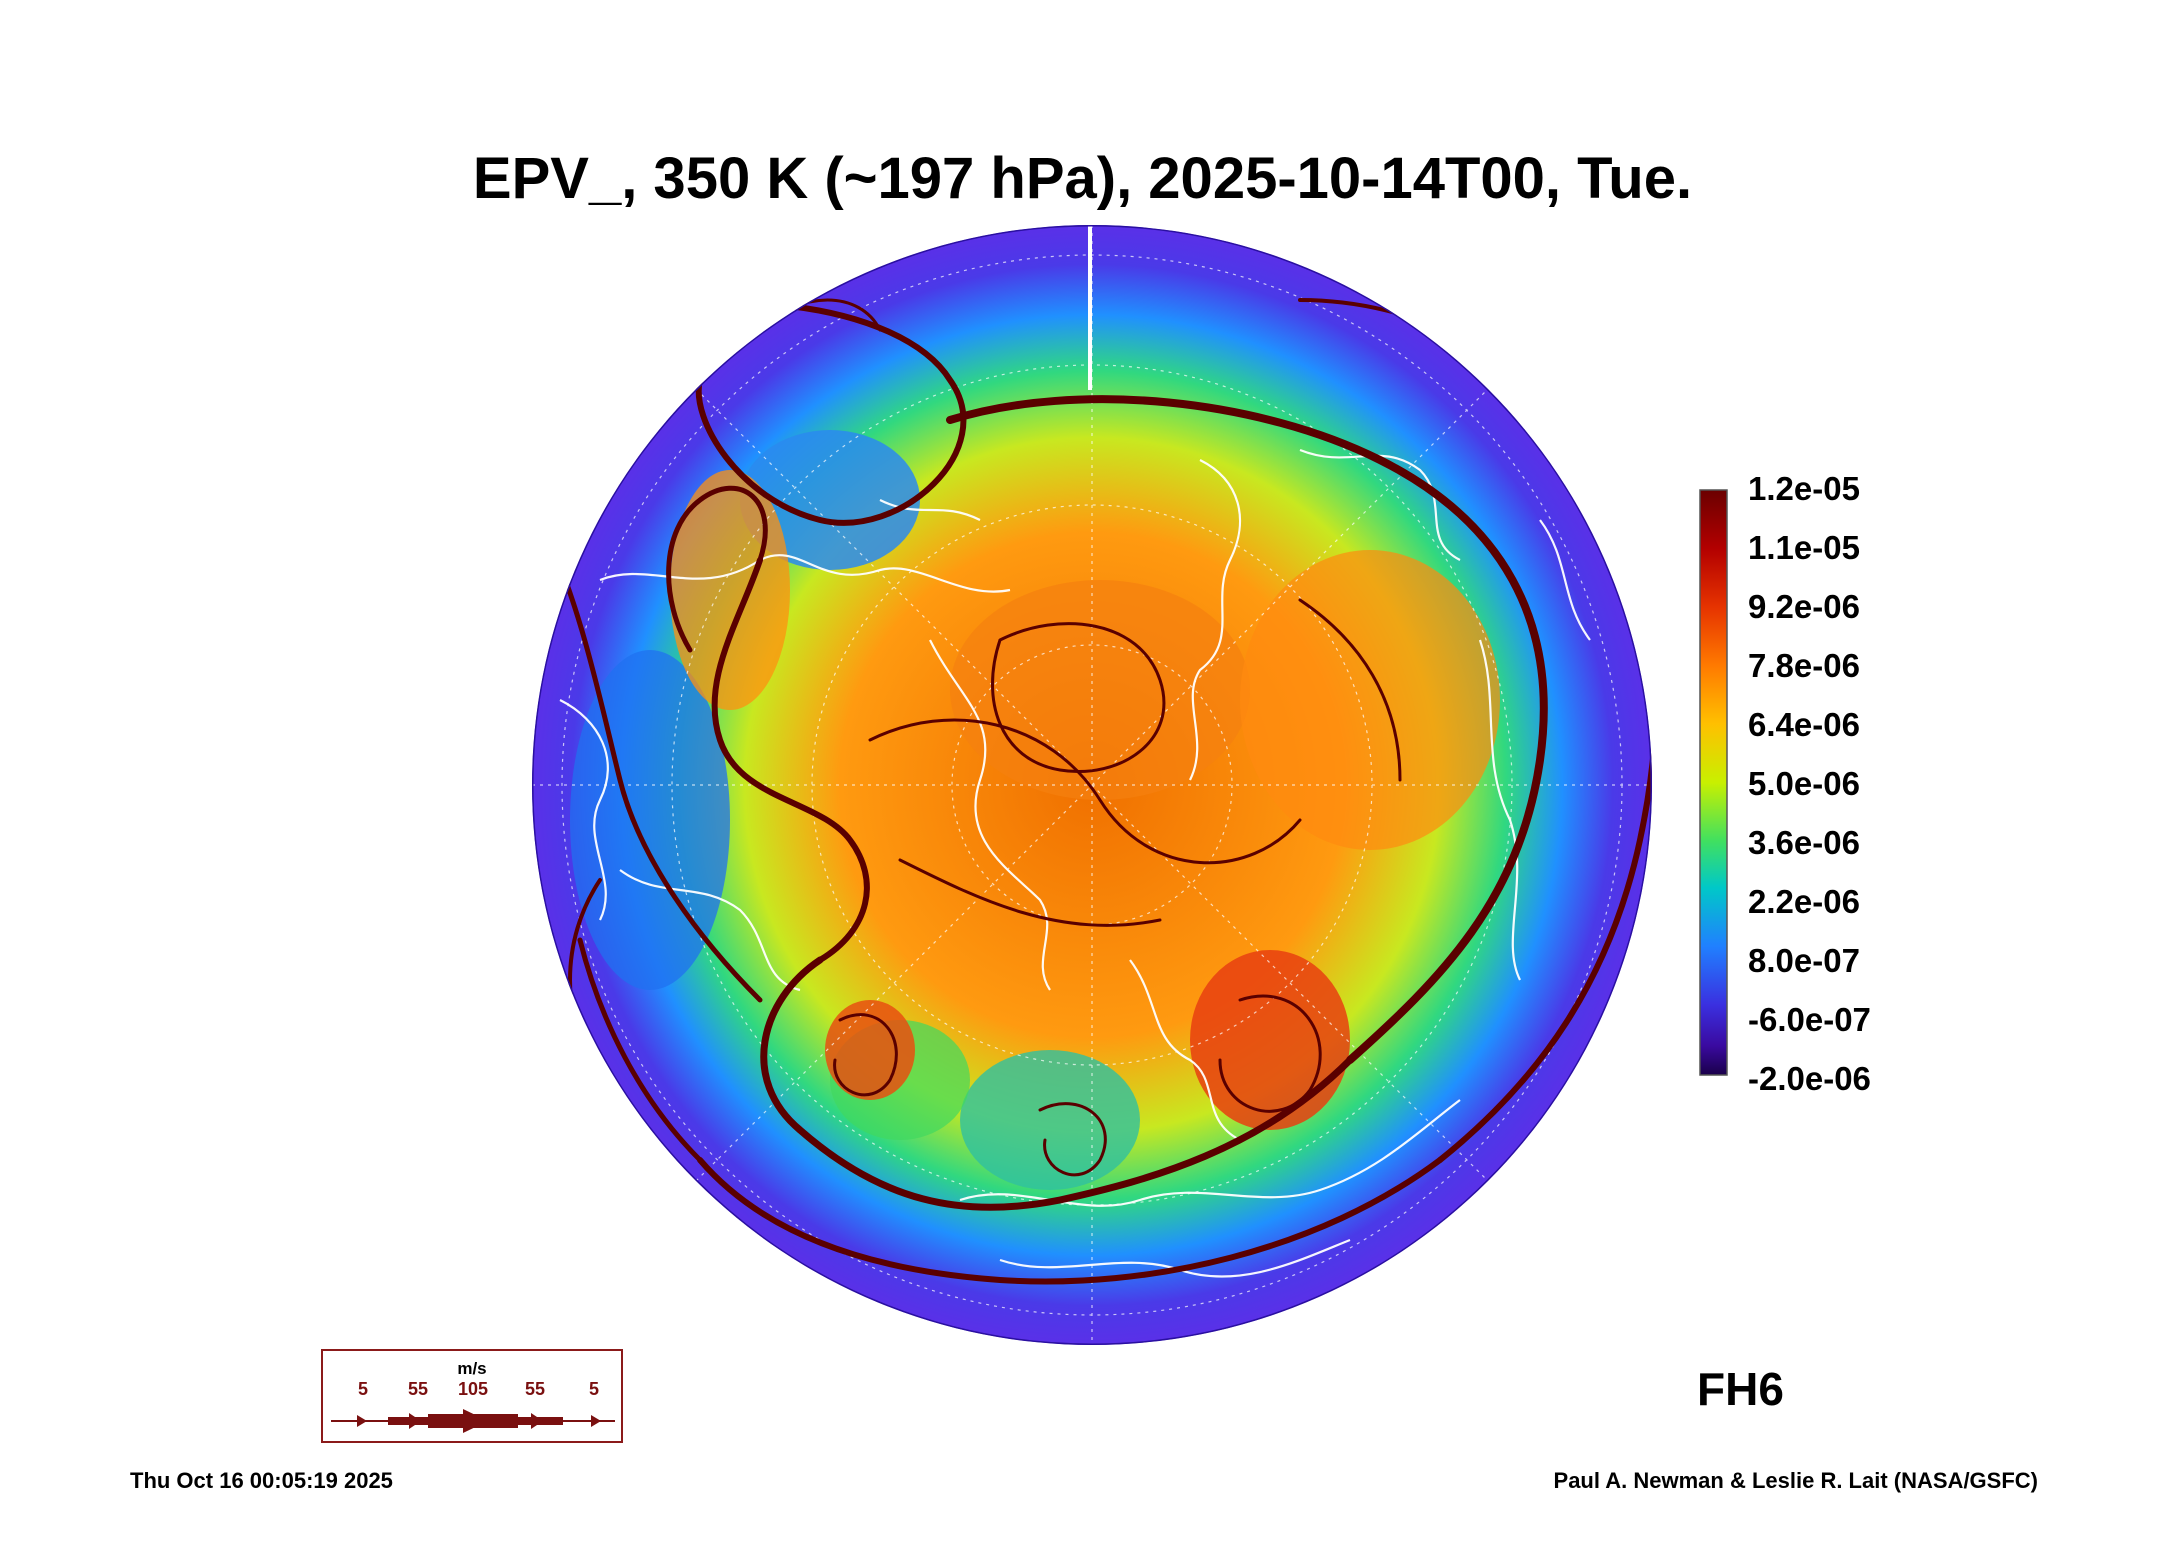 This screenshot has height=1561, width=2165. I want to click on colorbar-label: 7.8e-06, so click(1804, 665).